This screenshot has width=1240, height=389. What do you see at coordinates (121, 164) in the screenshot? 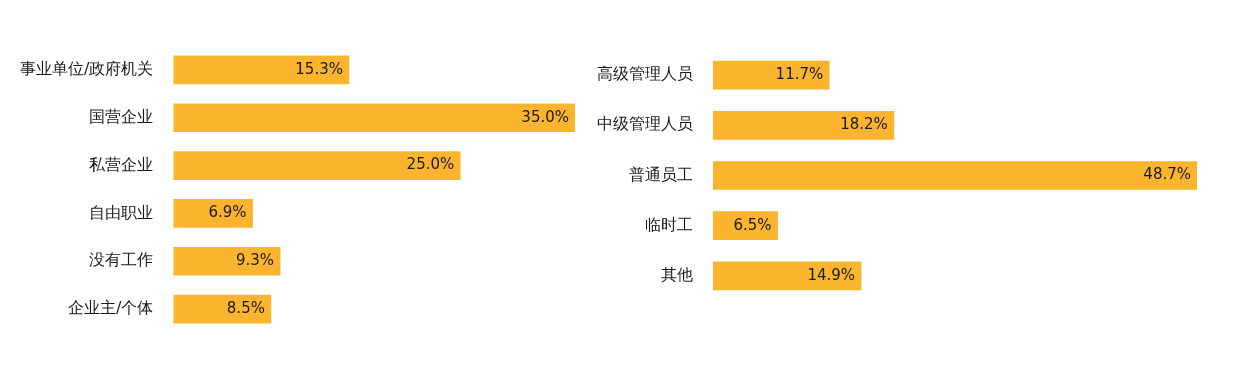
I see `y-tick-label: 私营企业` at bounding box center [121, 164].